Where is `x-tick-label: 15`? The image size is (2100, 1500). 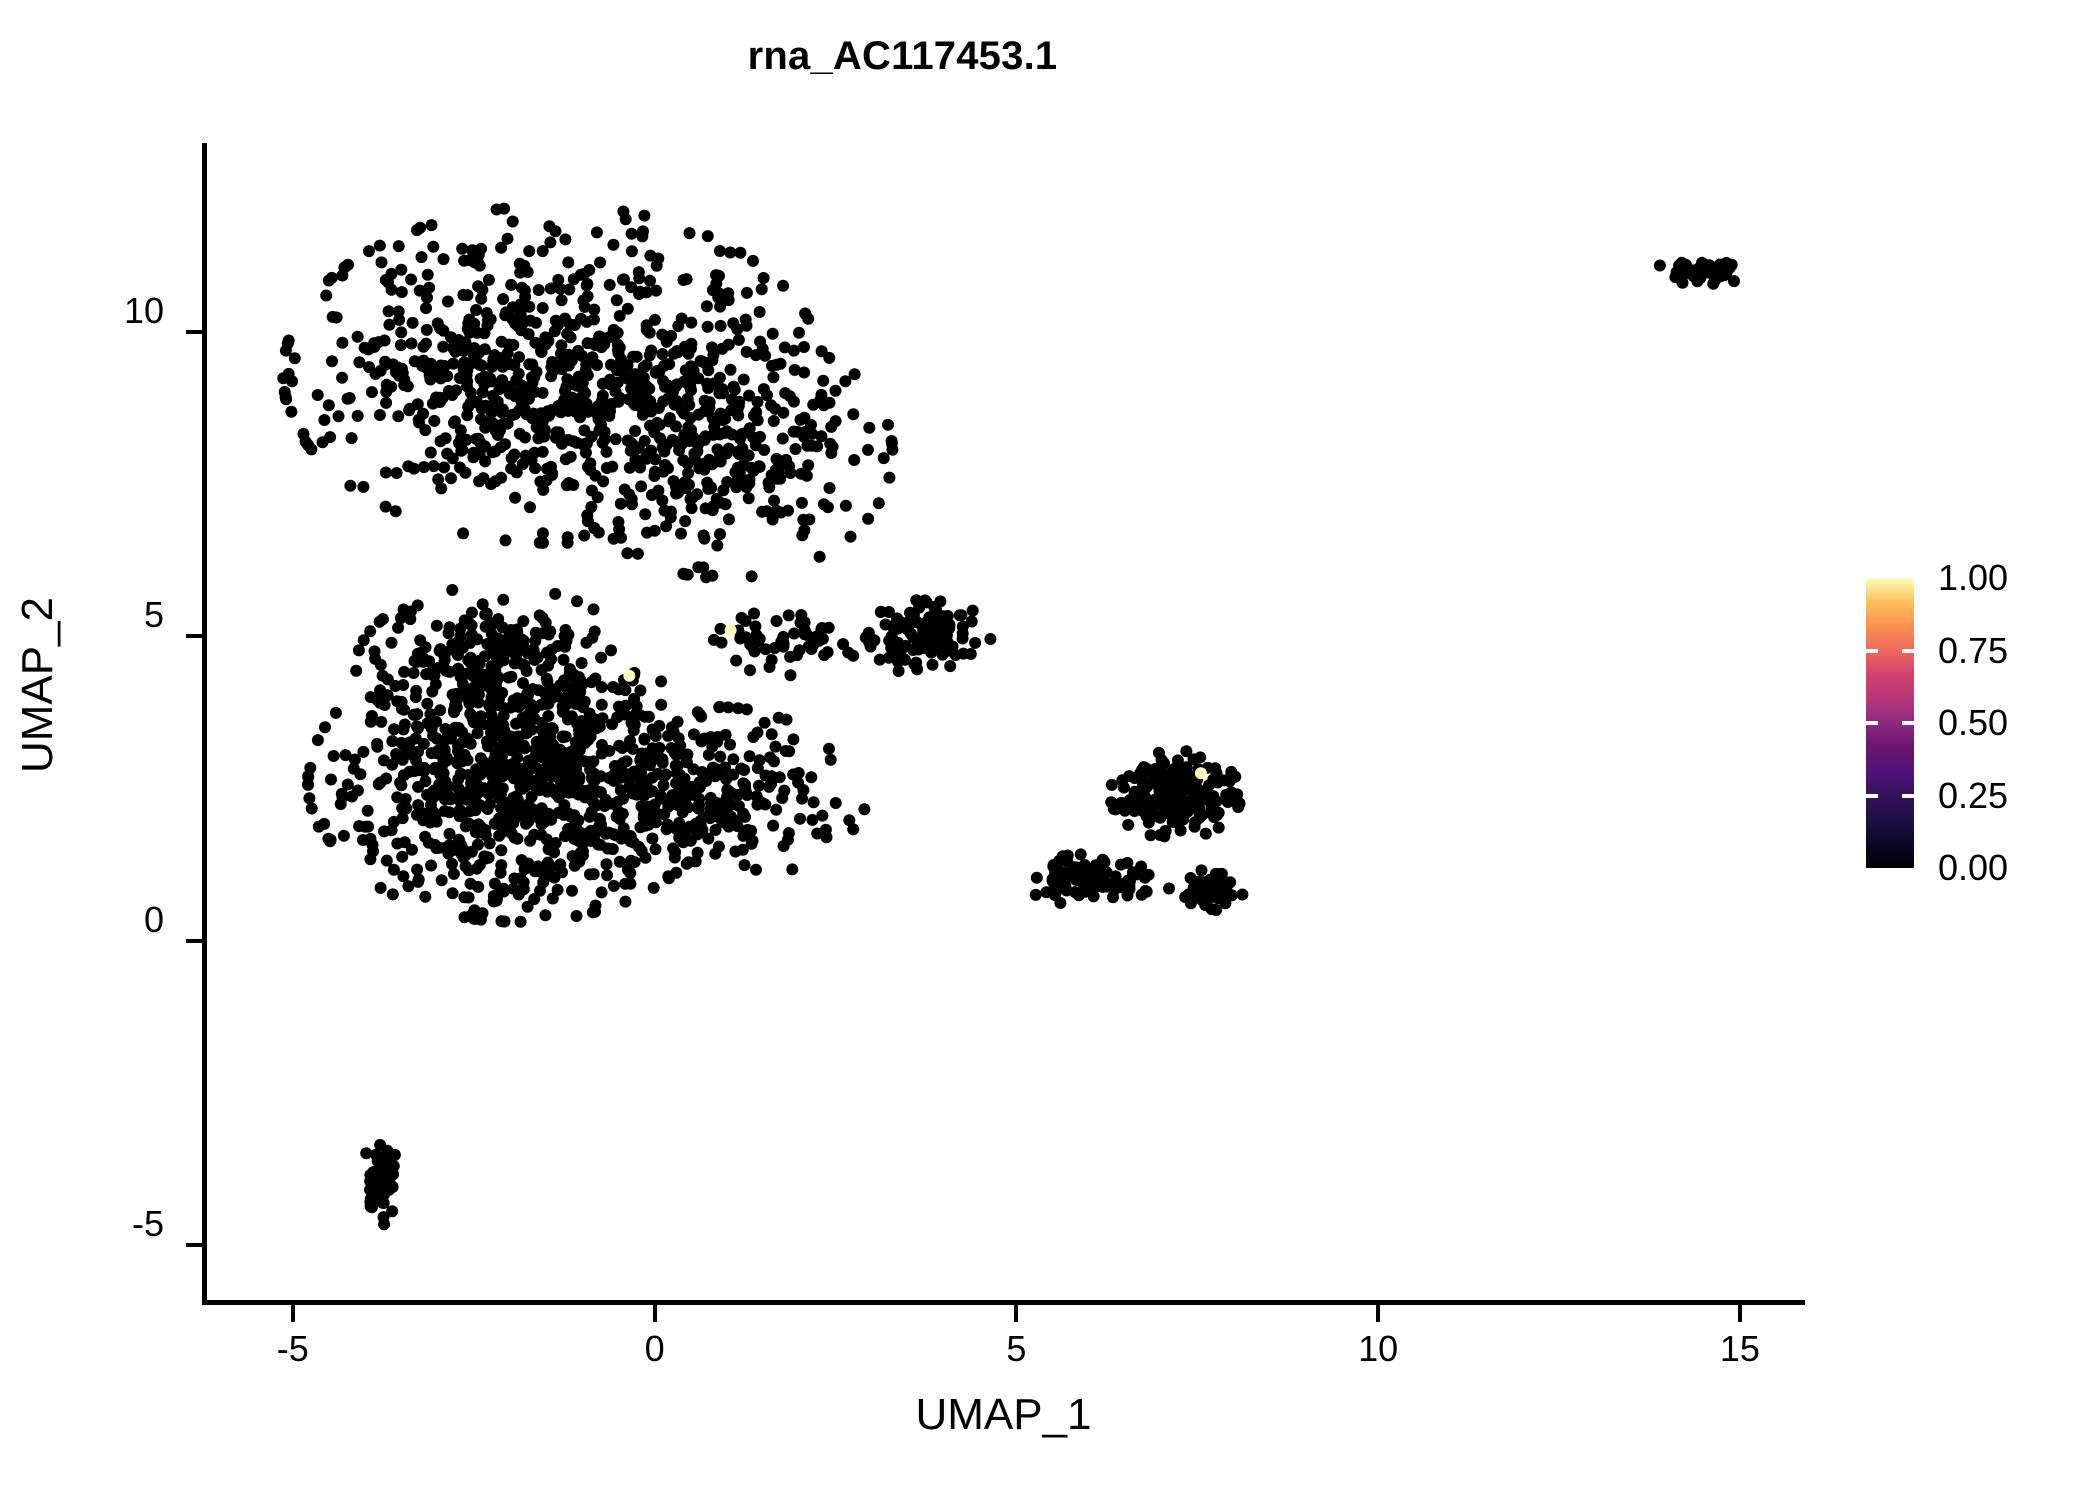
x-tick-label: 15 is located at coordinates (1739, 1348).